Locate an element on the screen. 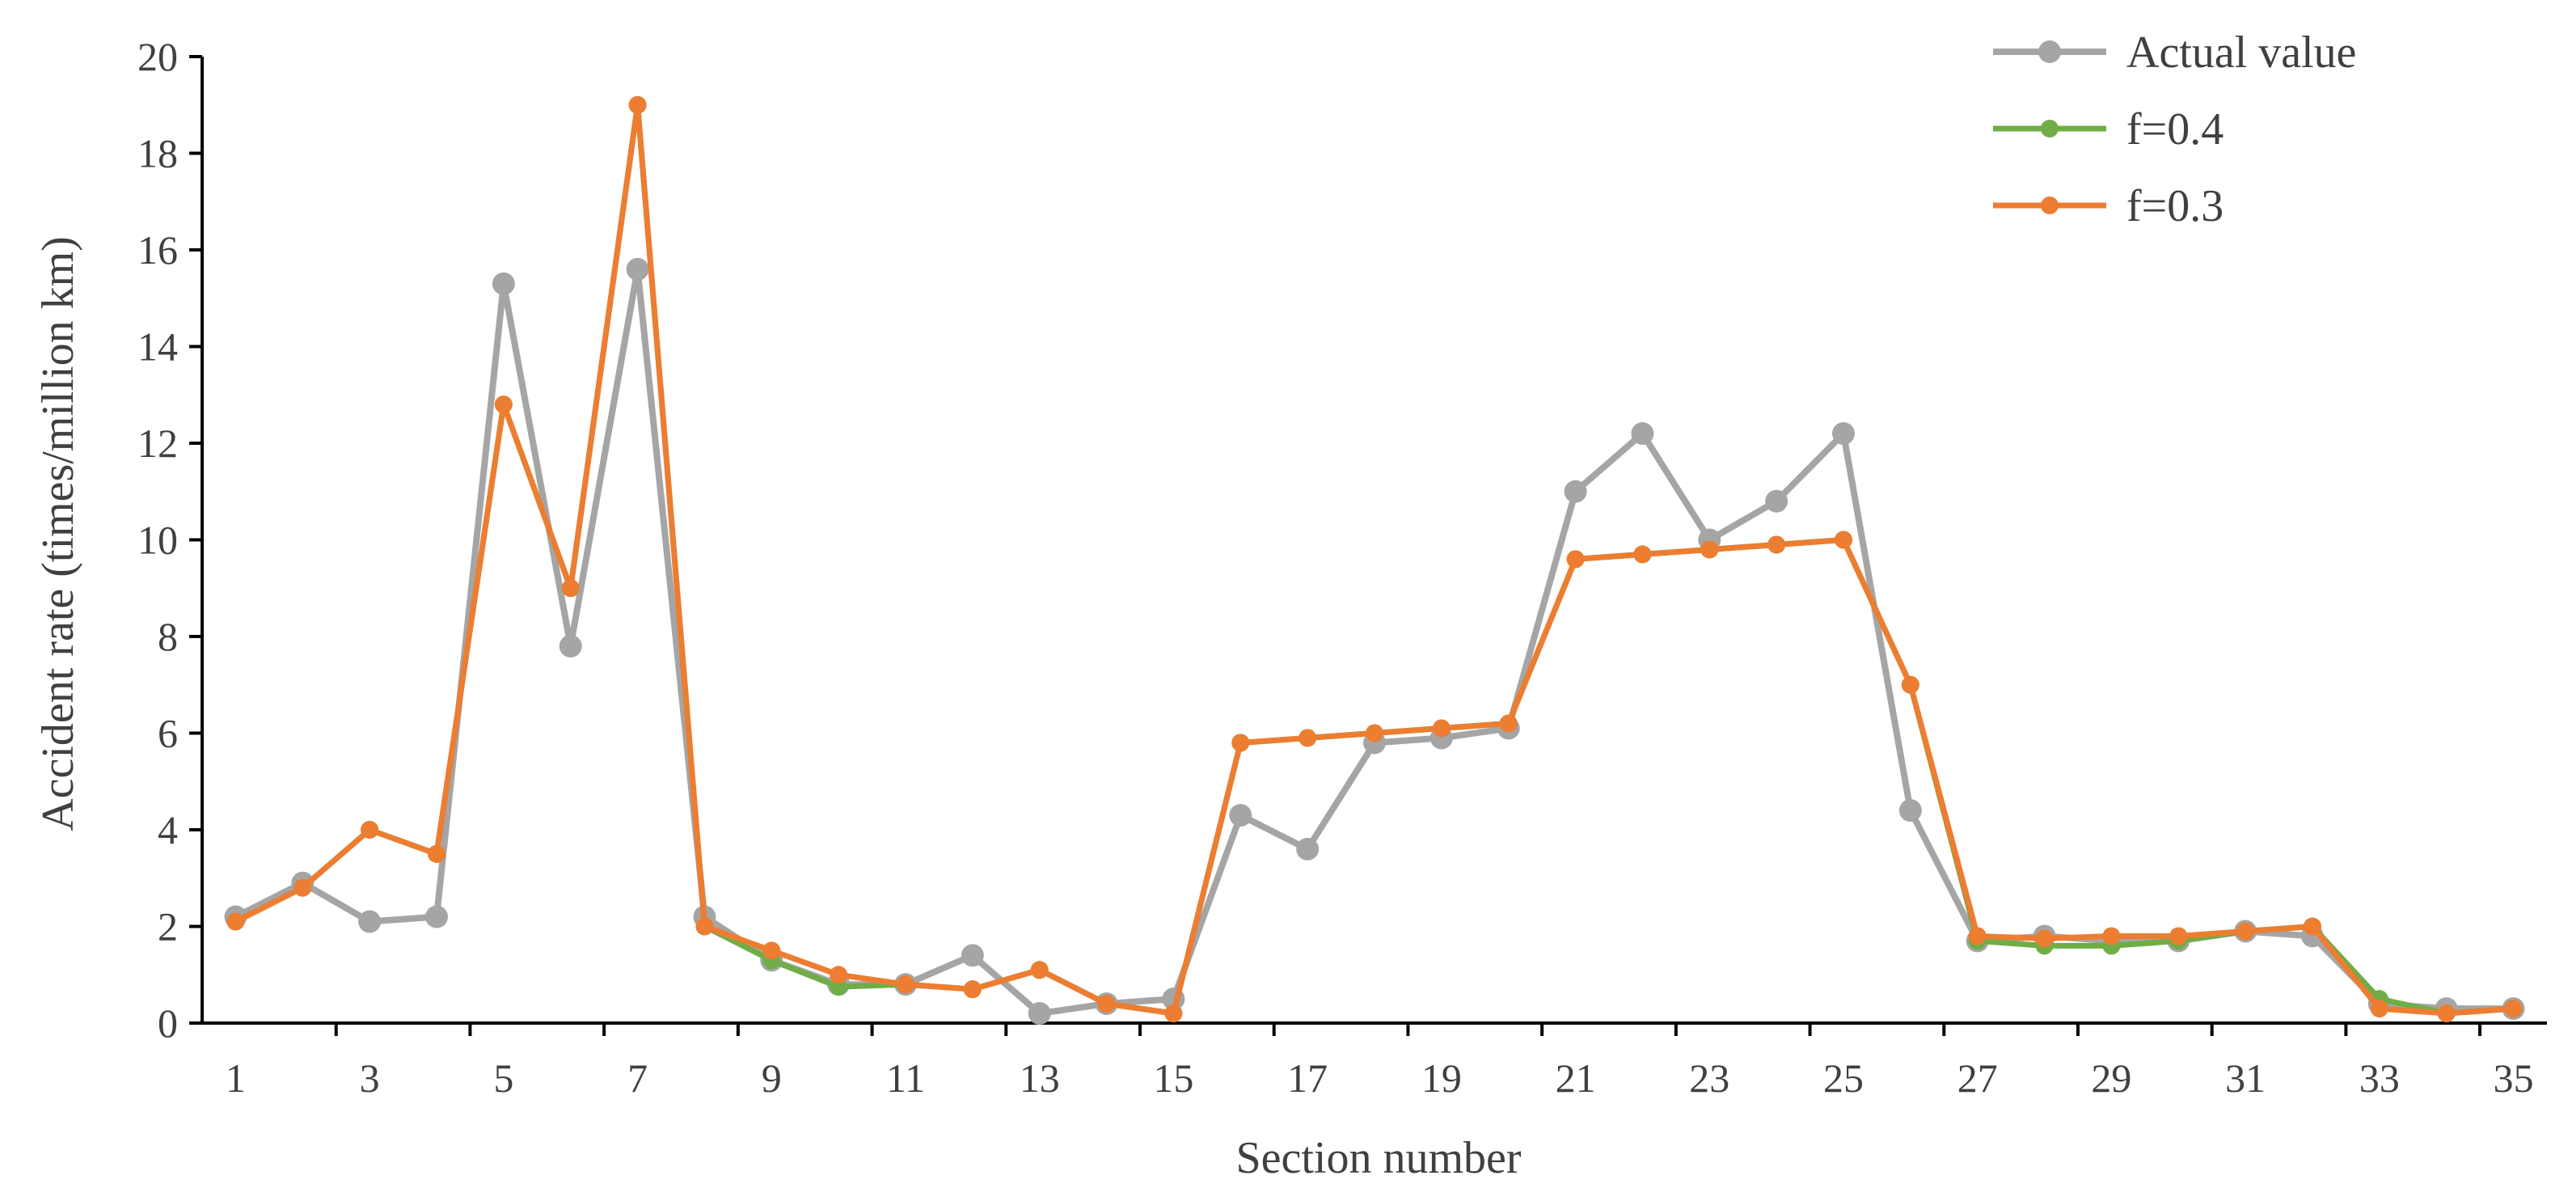 The image size is (2576, 1201). legend-item: f=0.3 is located at coordinates (2108, 206).